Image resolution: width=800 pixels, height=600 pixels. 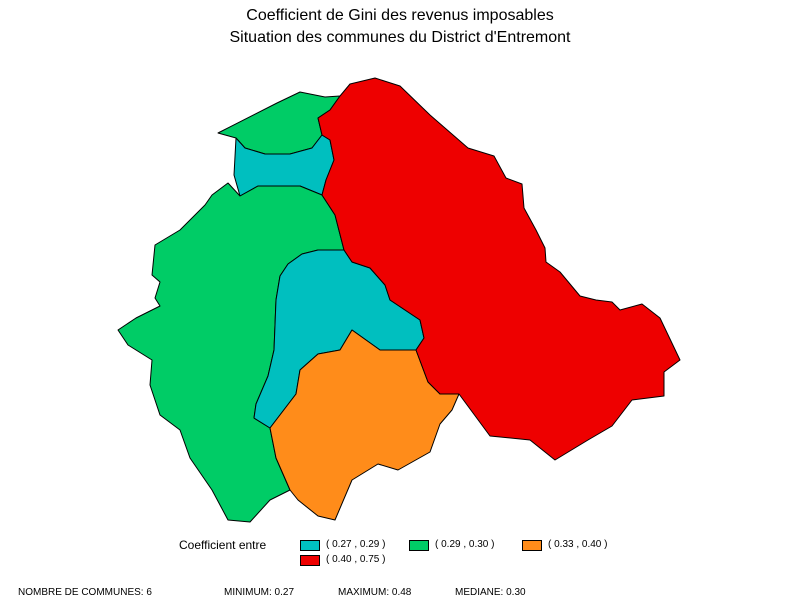 I want to click on legend-item-class-2: ( 0.29 , 0.30 ), so click(x=451, y=545).